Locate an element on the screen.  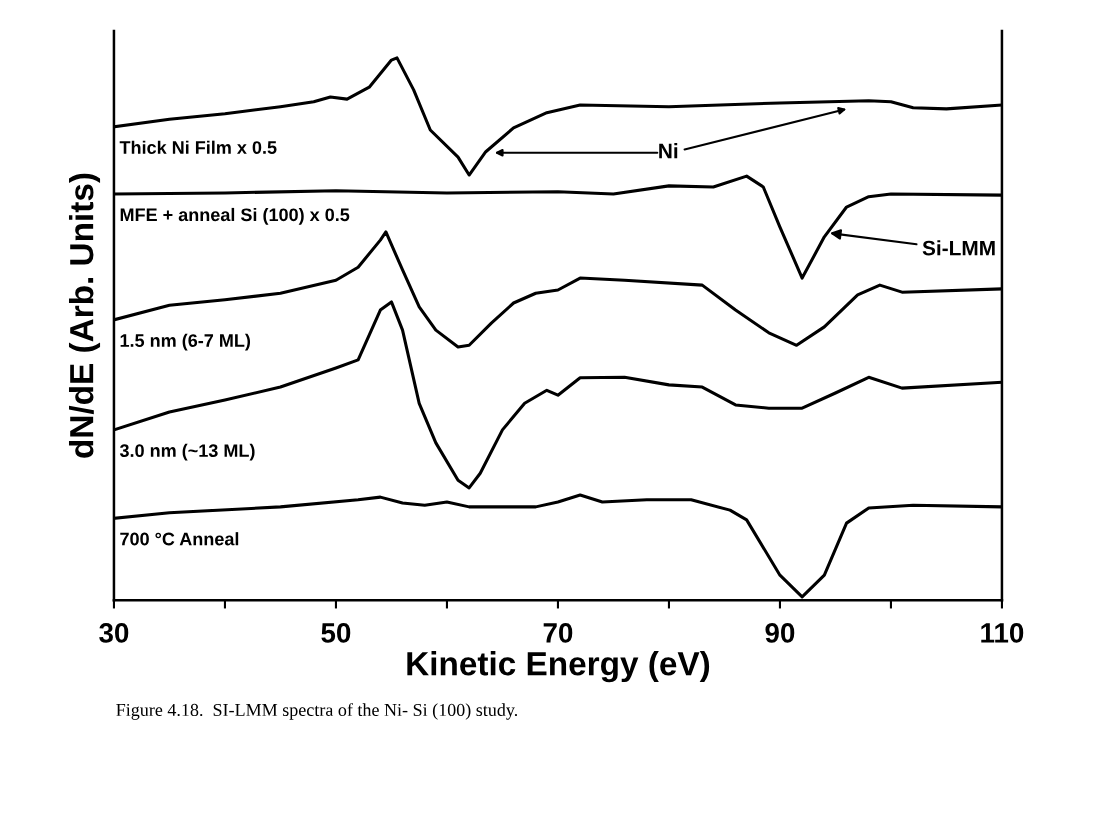
x-tick-label: 50 is located at coordinates (336, 633).